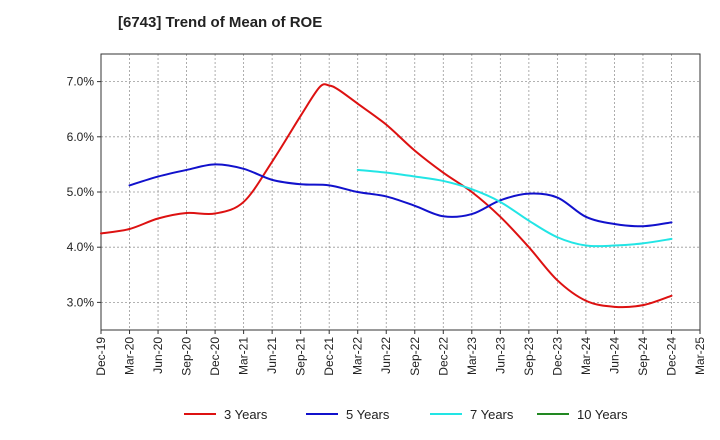  I want to click on x-tick-label: Dec-23, so click(557, 356).